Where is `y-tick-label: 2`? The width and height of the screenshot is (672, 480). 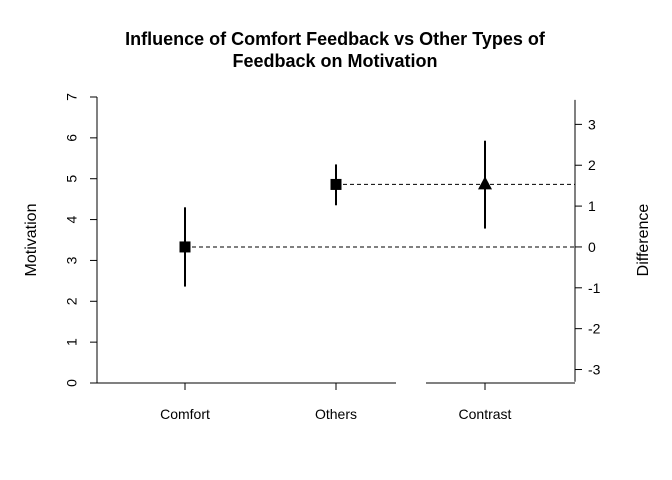
y-tick-label: 2 is located at coordinates (72, 301).